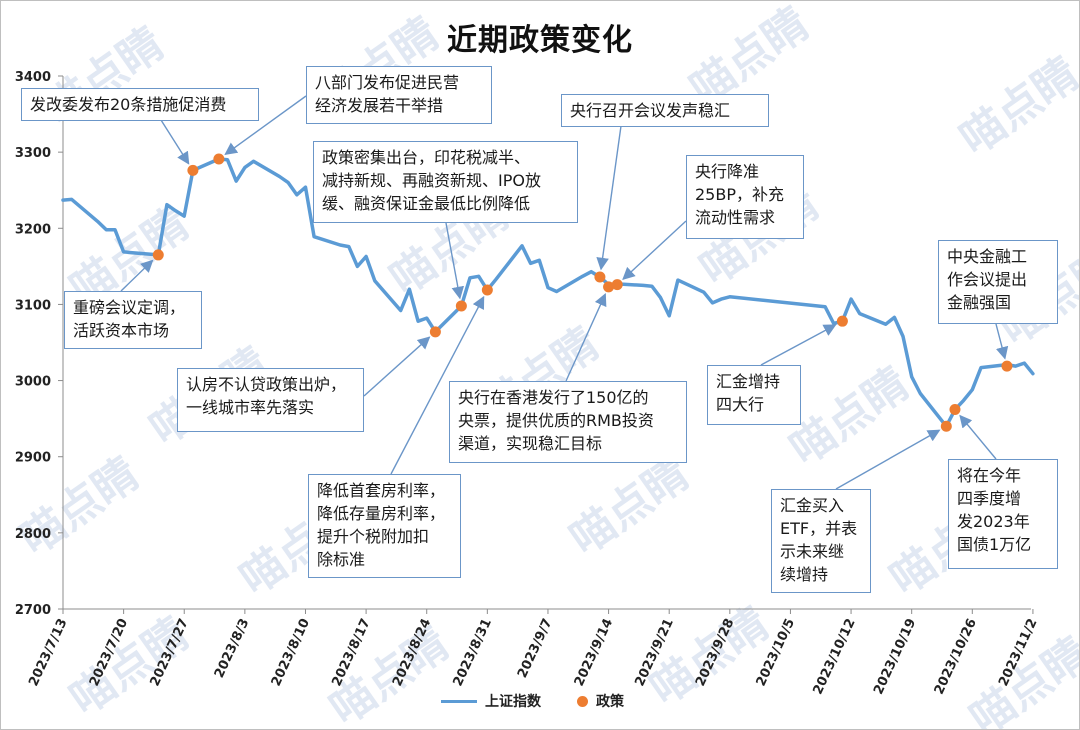 The height and width of the screenshot is (730, 1080). Describe the element at coordinates (895, 656) in the screenshot. I see `x-tick-label: 2023/10/19` at that location.